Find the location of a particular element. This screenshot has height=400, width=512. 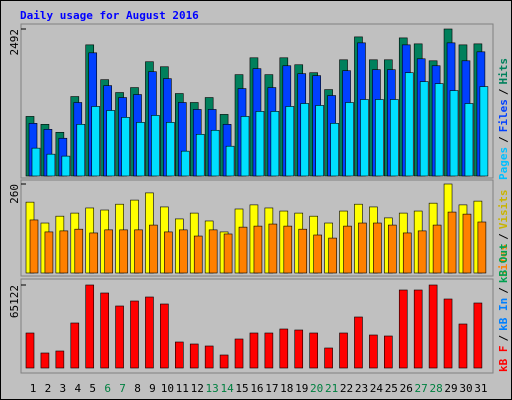

legend-entry: Files is located at coordinates (503, 115).